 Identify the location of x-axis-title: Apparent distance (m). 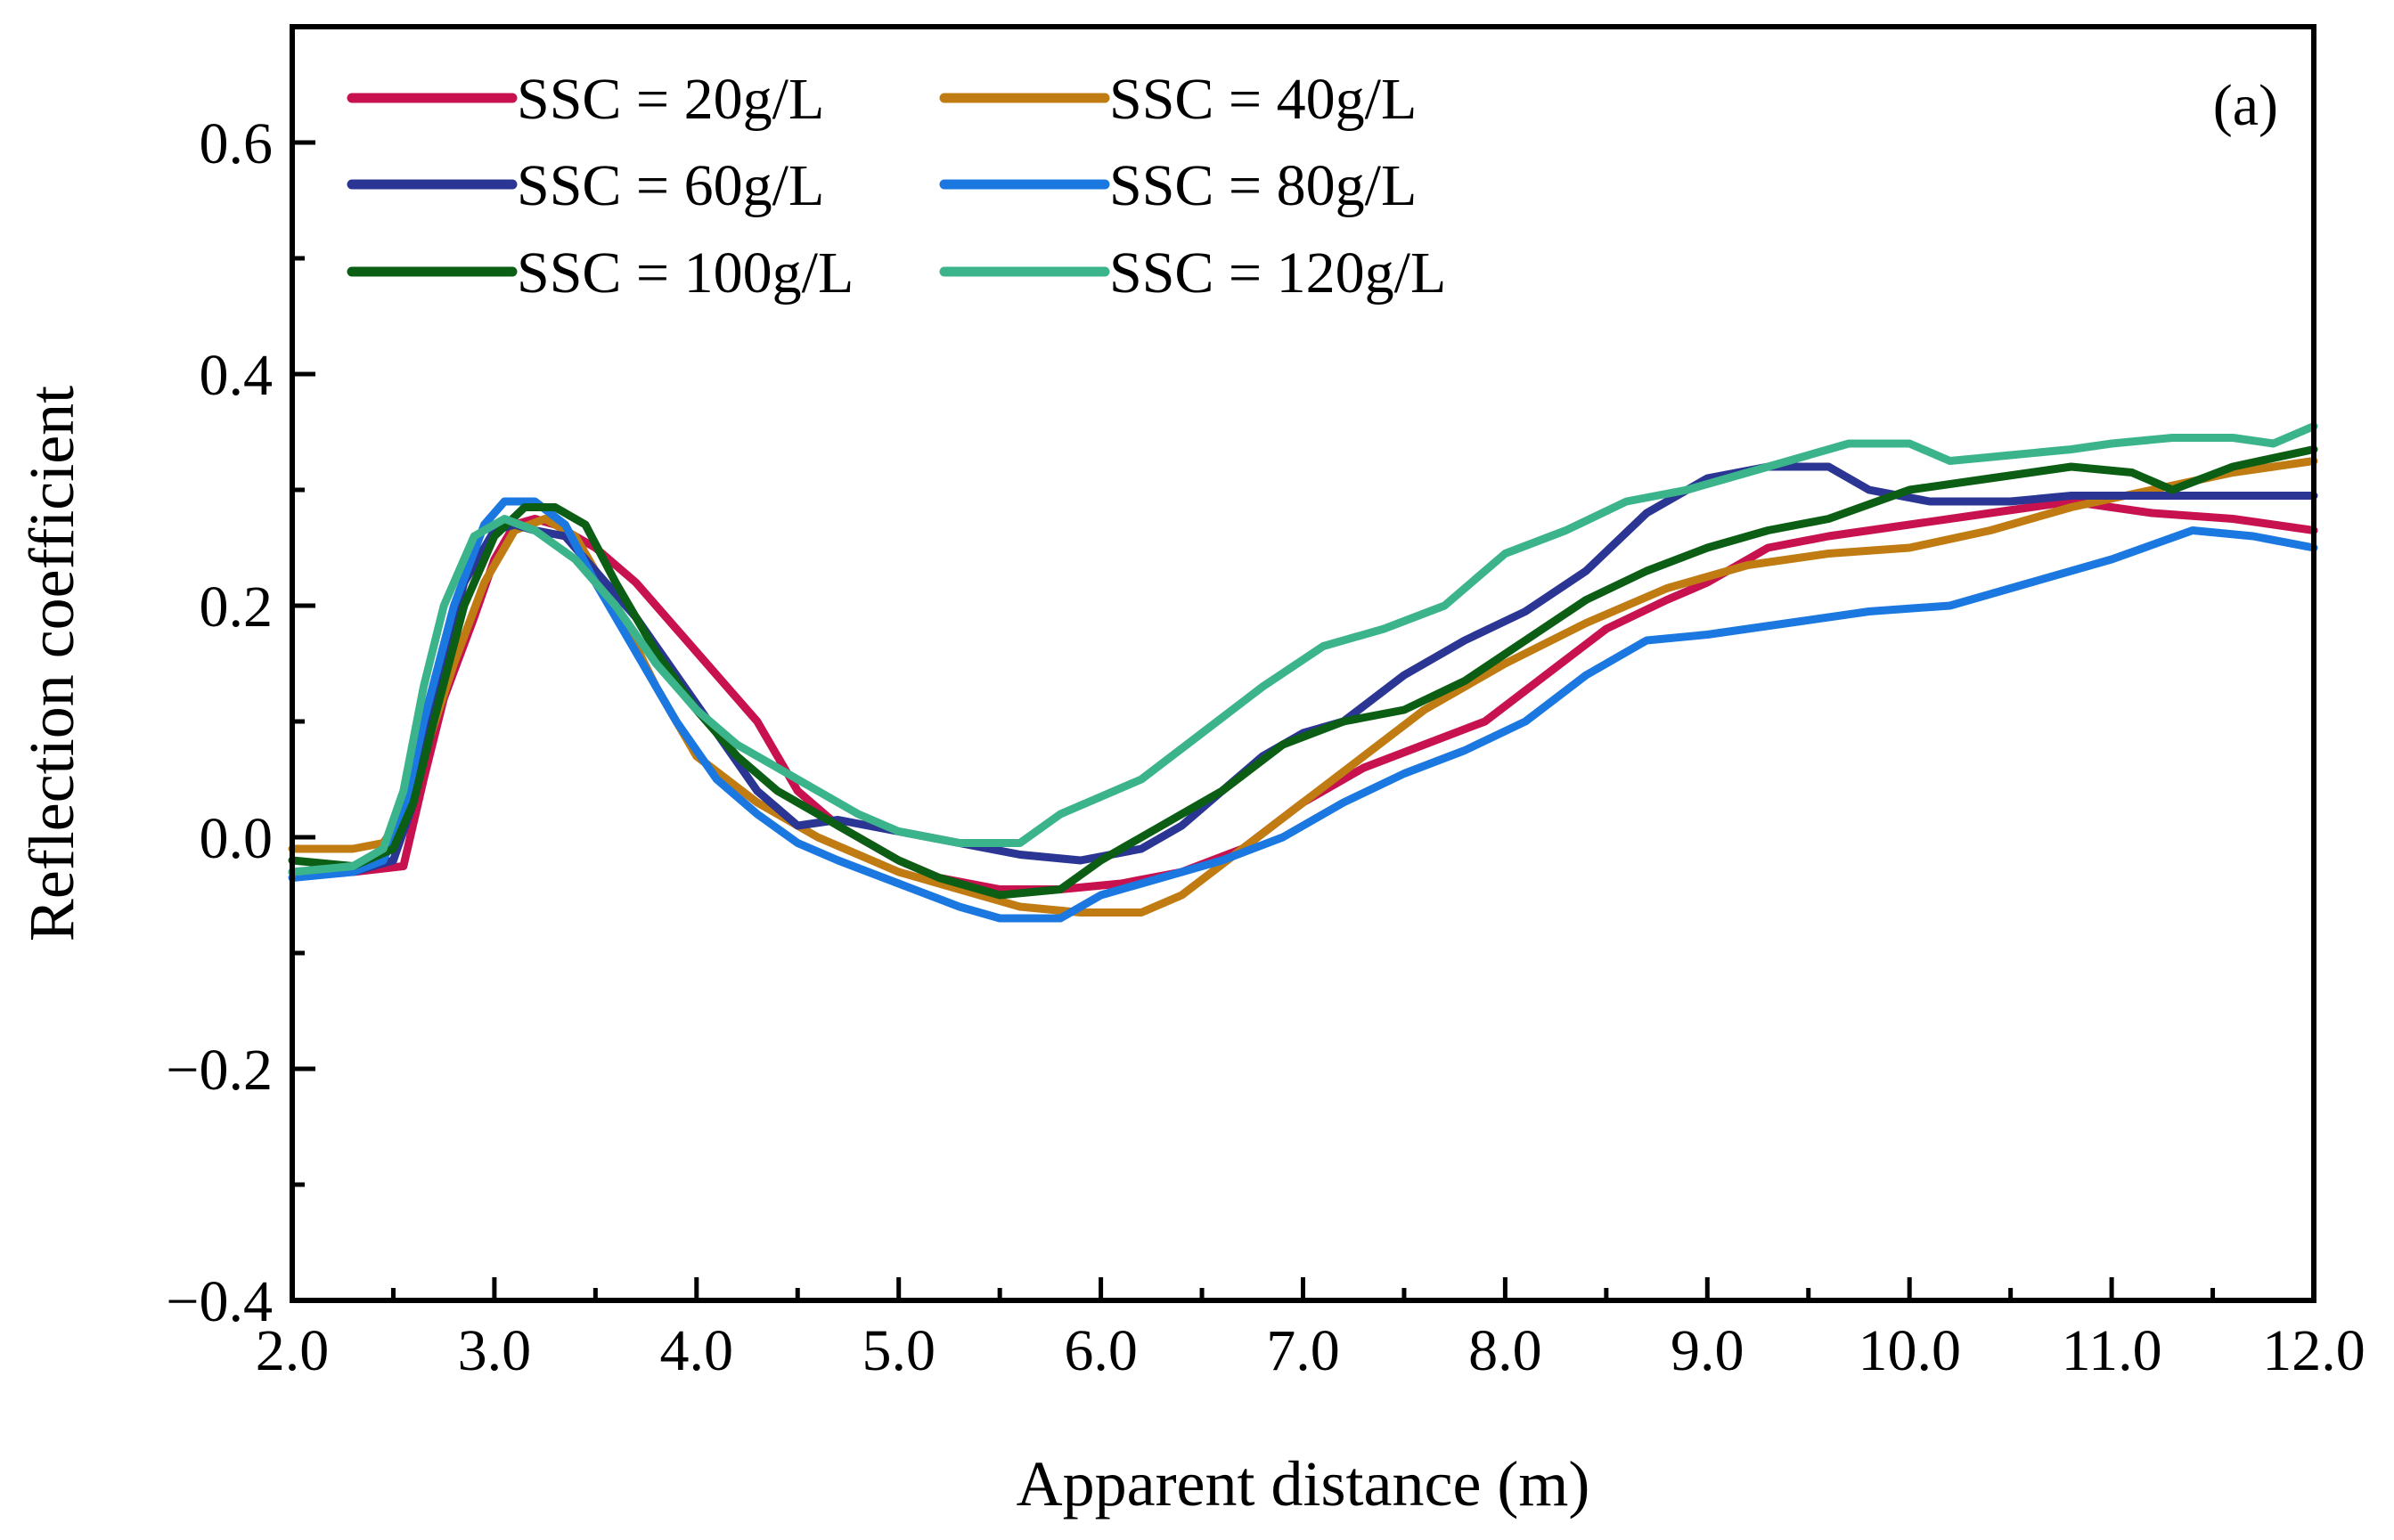
(1303, 1484).